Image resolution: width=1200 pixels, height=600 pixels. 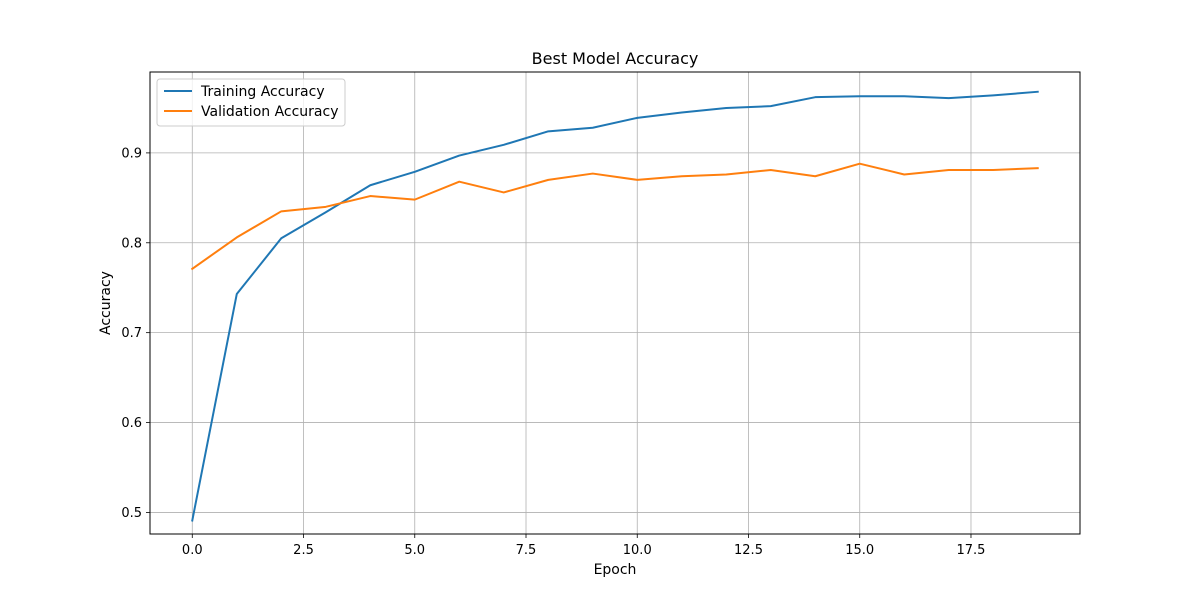 I want to click on y-tick-label: 0.9, so click(x=131, y=153).